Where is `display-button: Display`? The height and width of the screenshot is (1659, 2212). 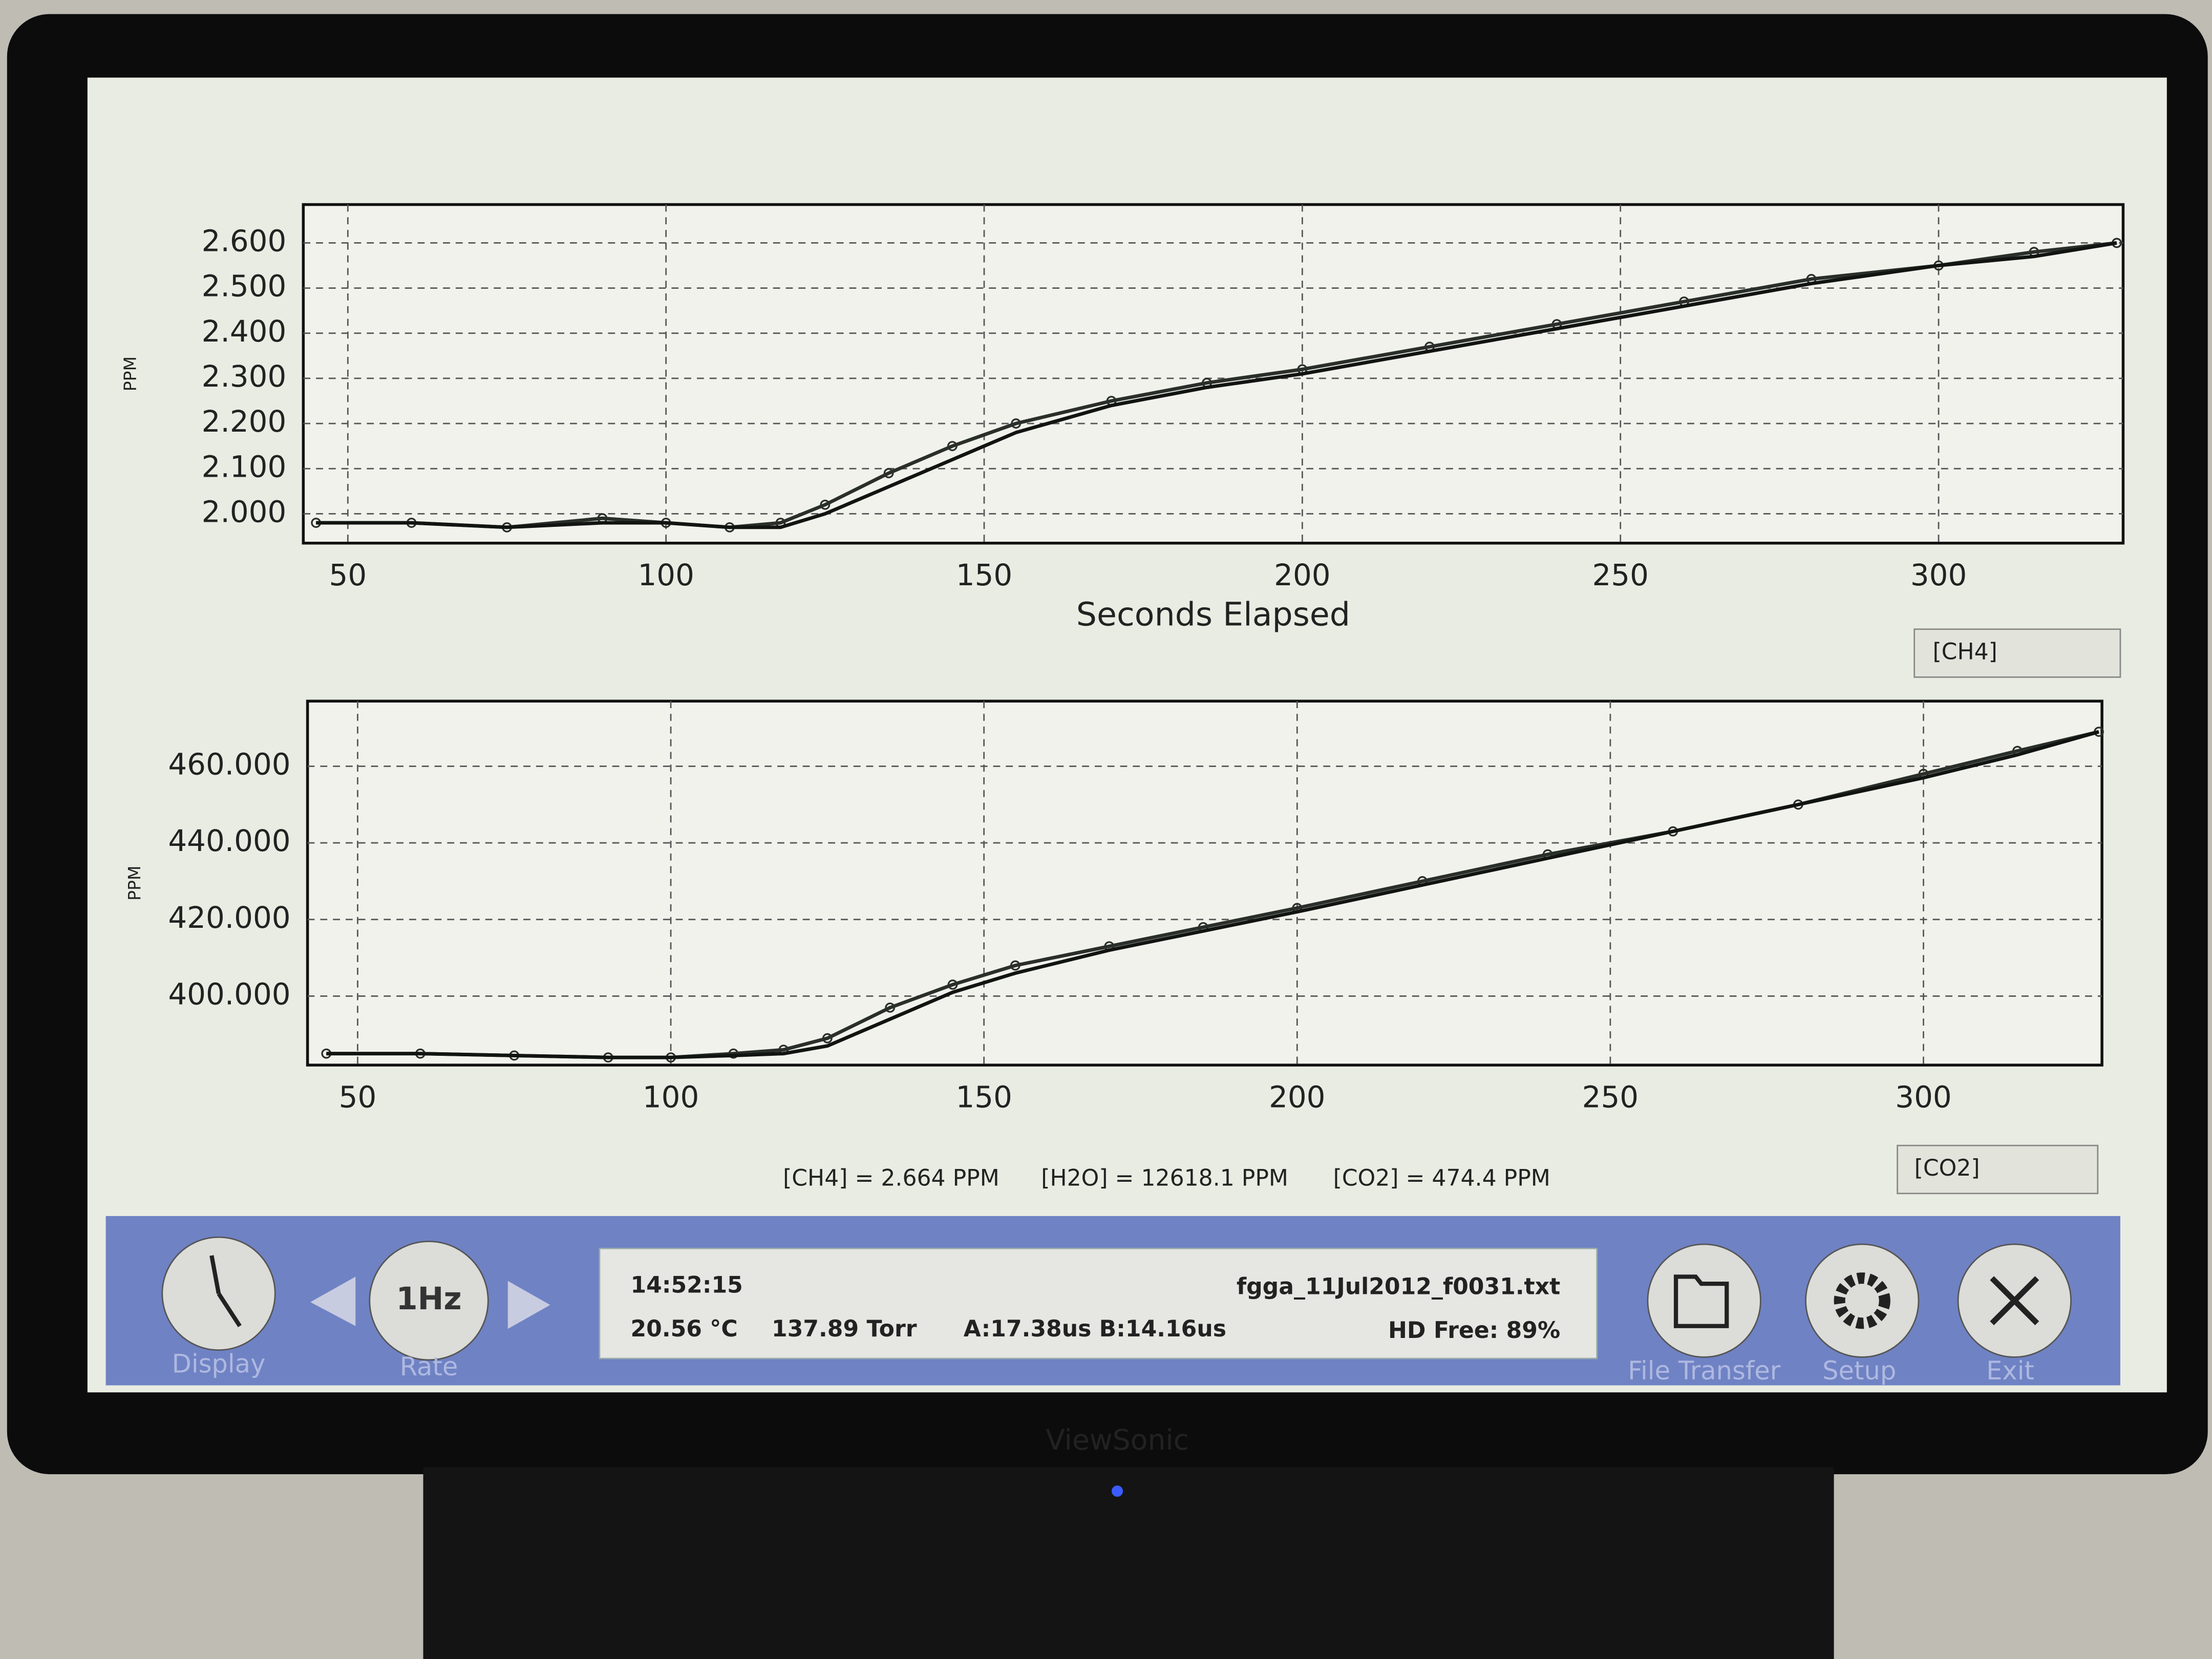
display-button: Display is located at coordinates (218, 1307).